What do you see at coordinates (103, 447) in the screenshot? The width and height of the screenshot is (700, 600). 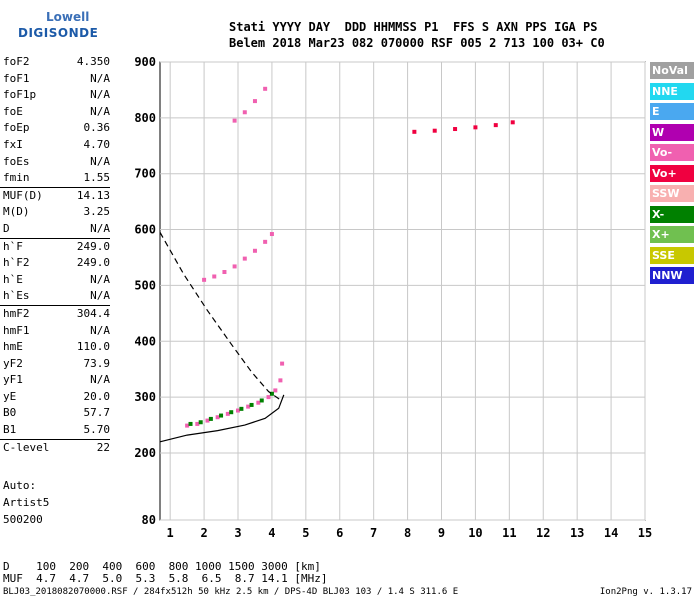 I see `param-value: 22` at bounding box center [103, 447].